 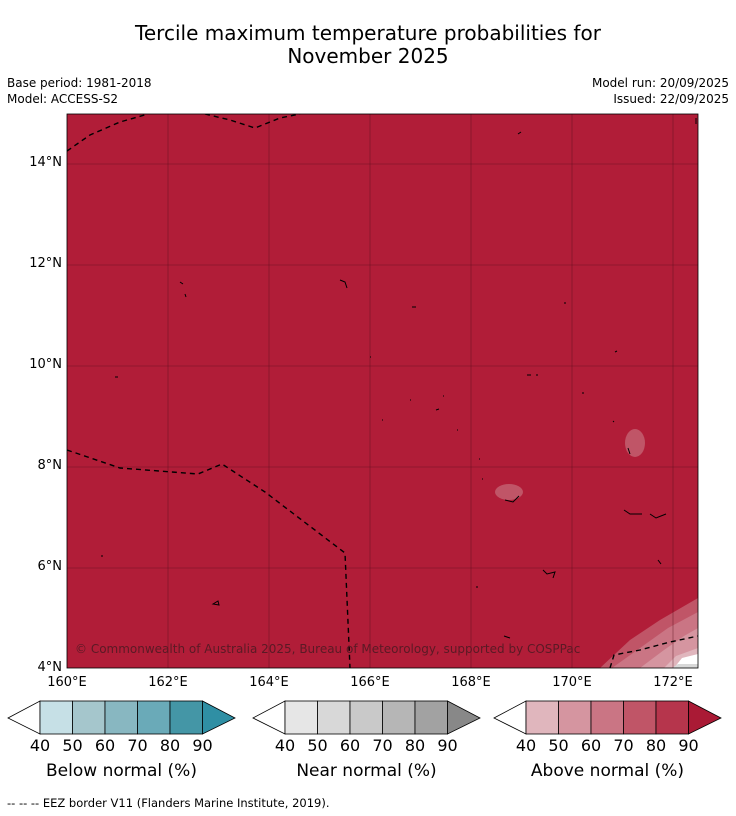 I want to click on meta-right: Model run: 20/09/2025 Issued: 22/09/2025, so click(x=660, y=91).